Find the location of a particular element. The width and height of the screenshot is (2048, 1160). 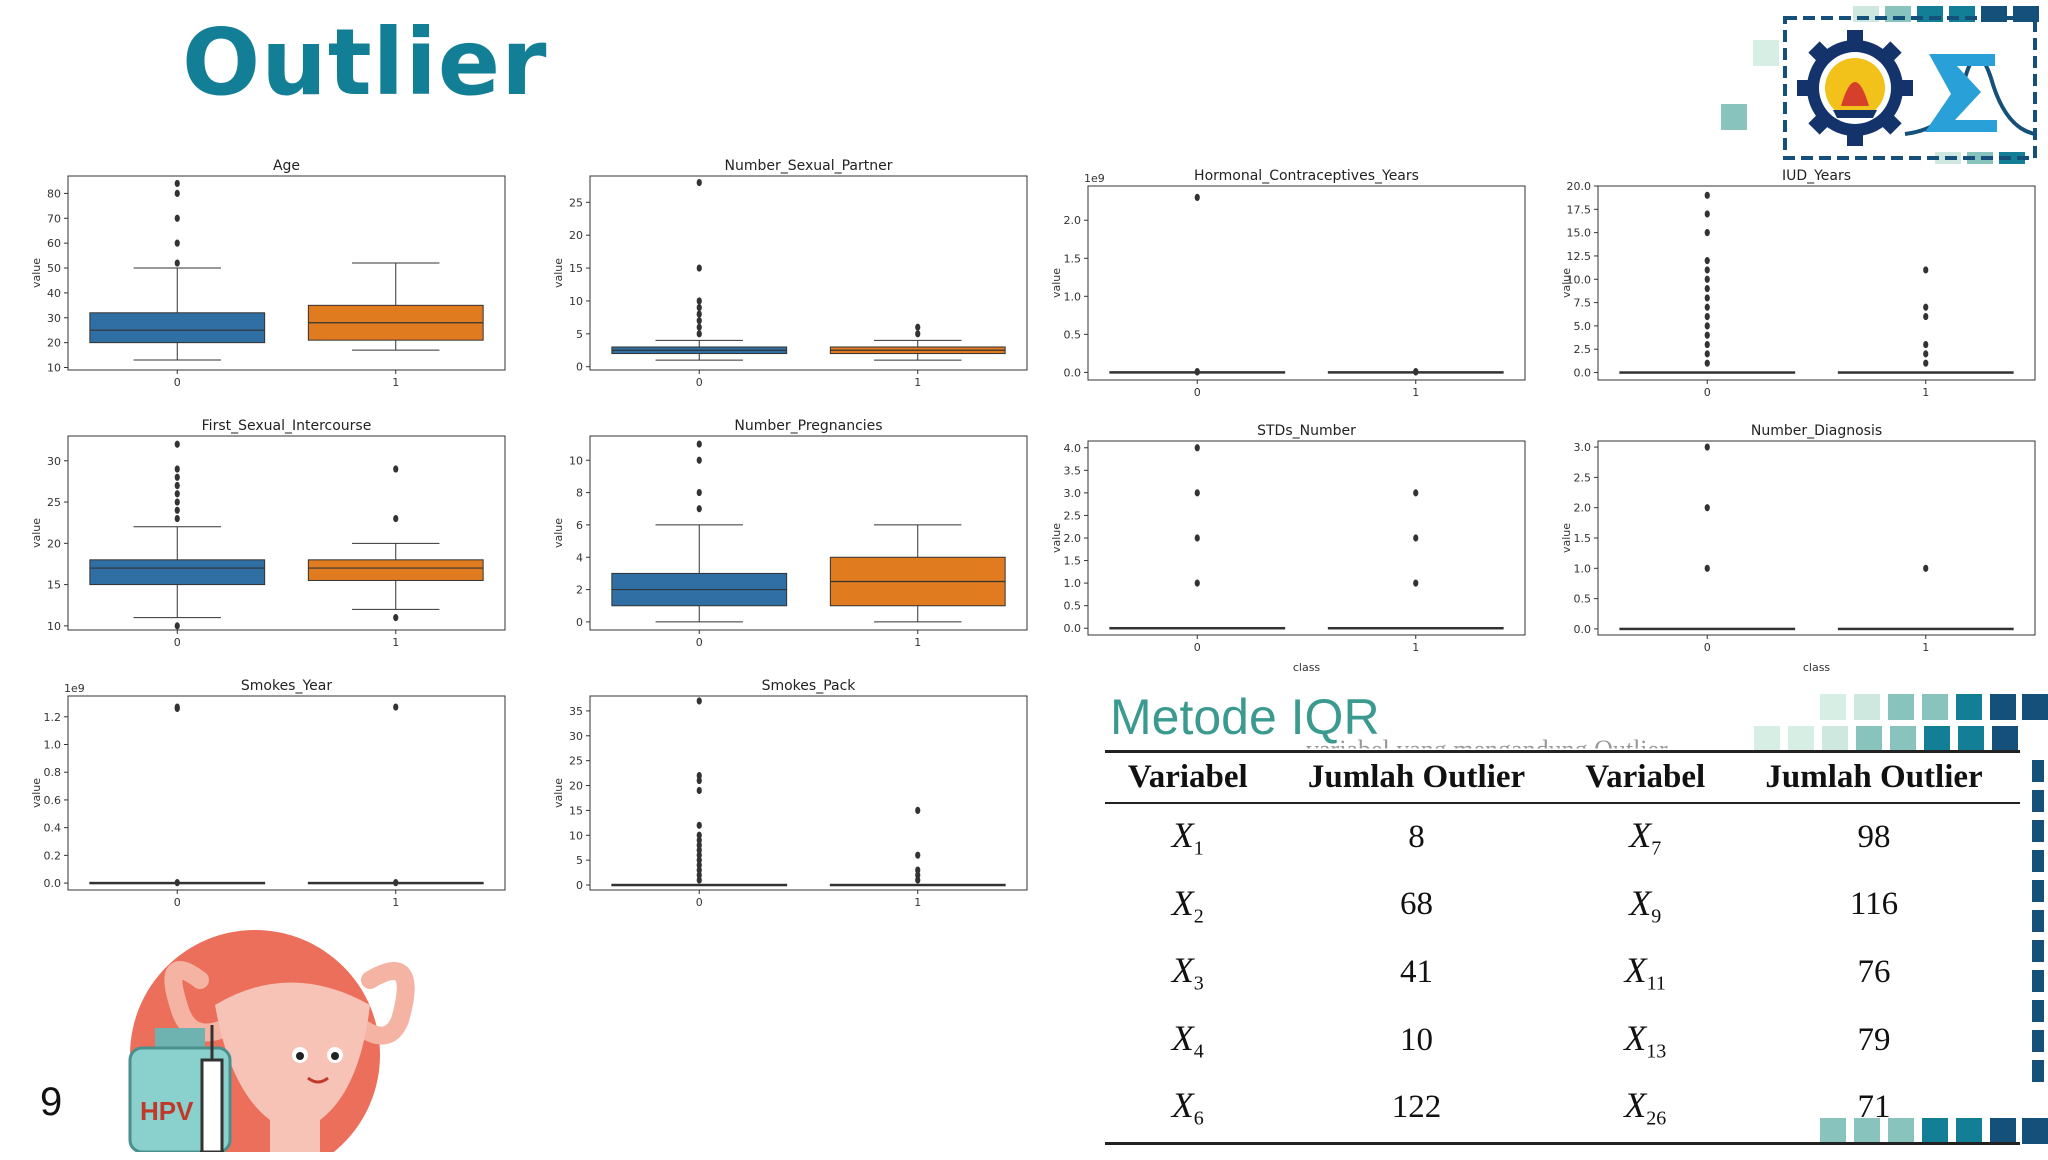

header-jumlah-outlier-2: Jumlah Outlier is located at coordinates (1874, 777).